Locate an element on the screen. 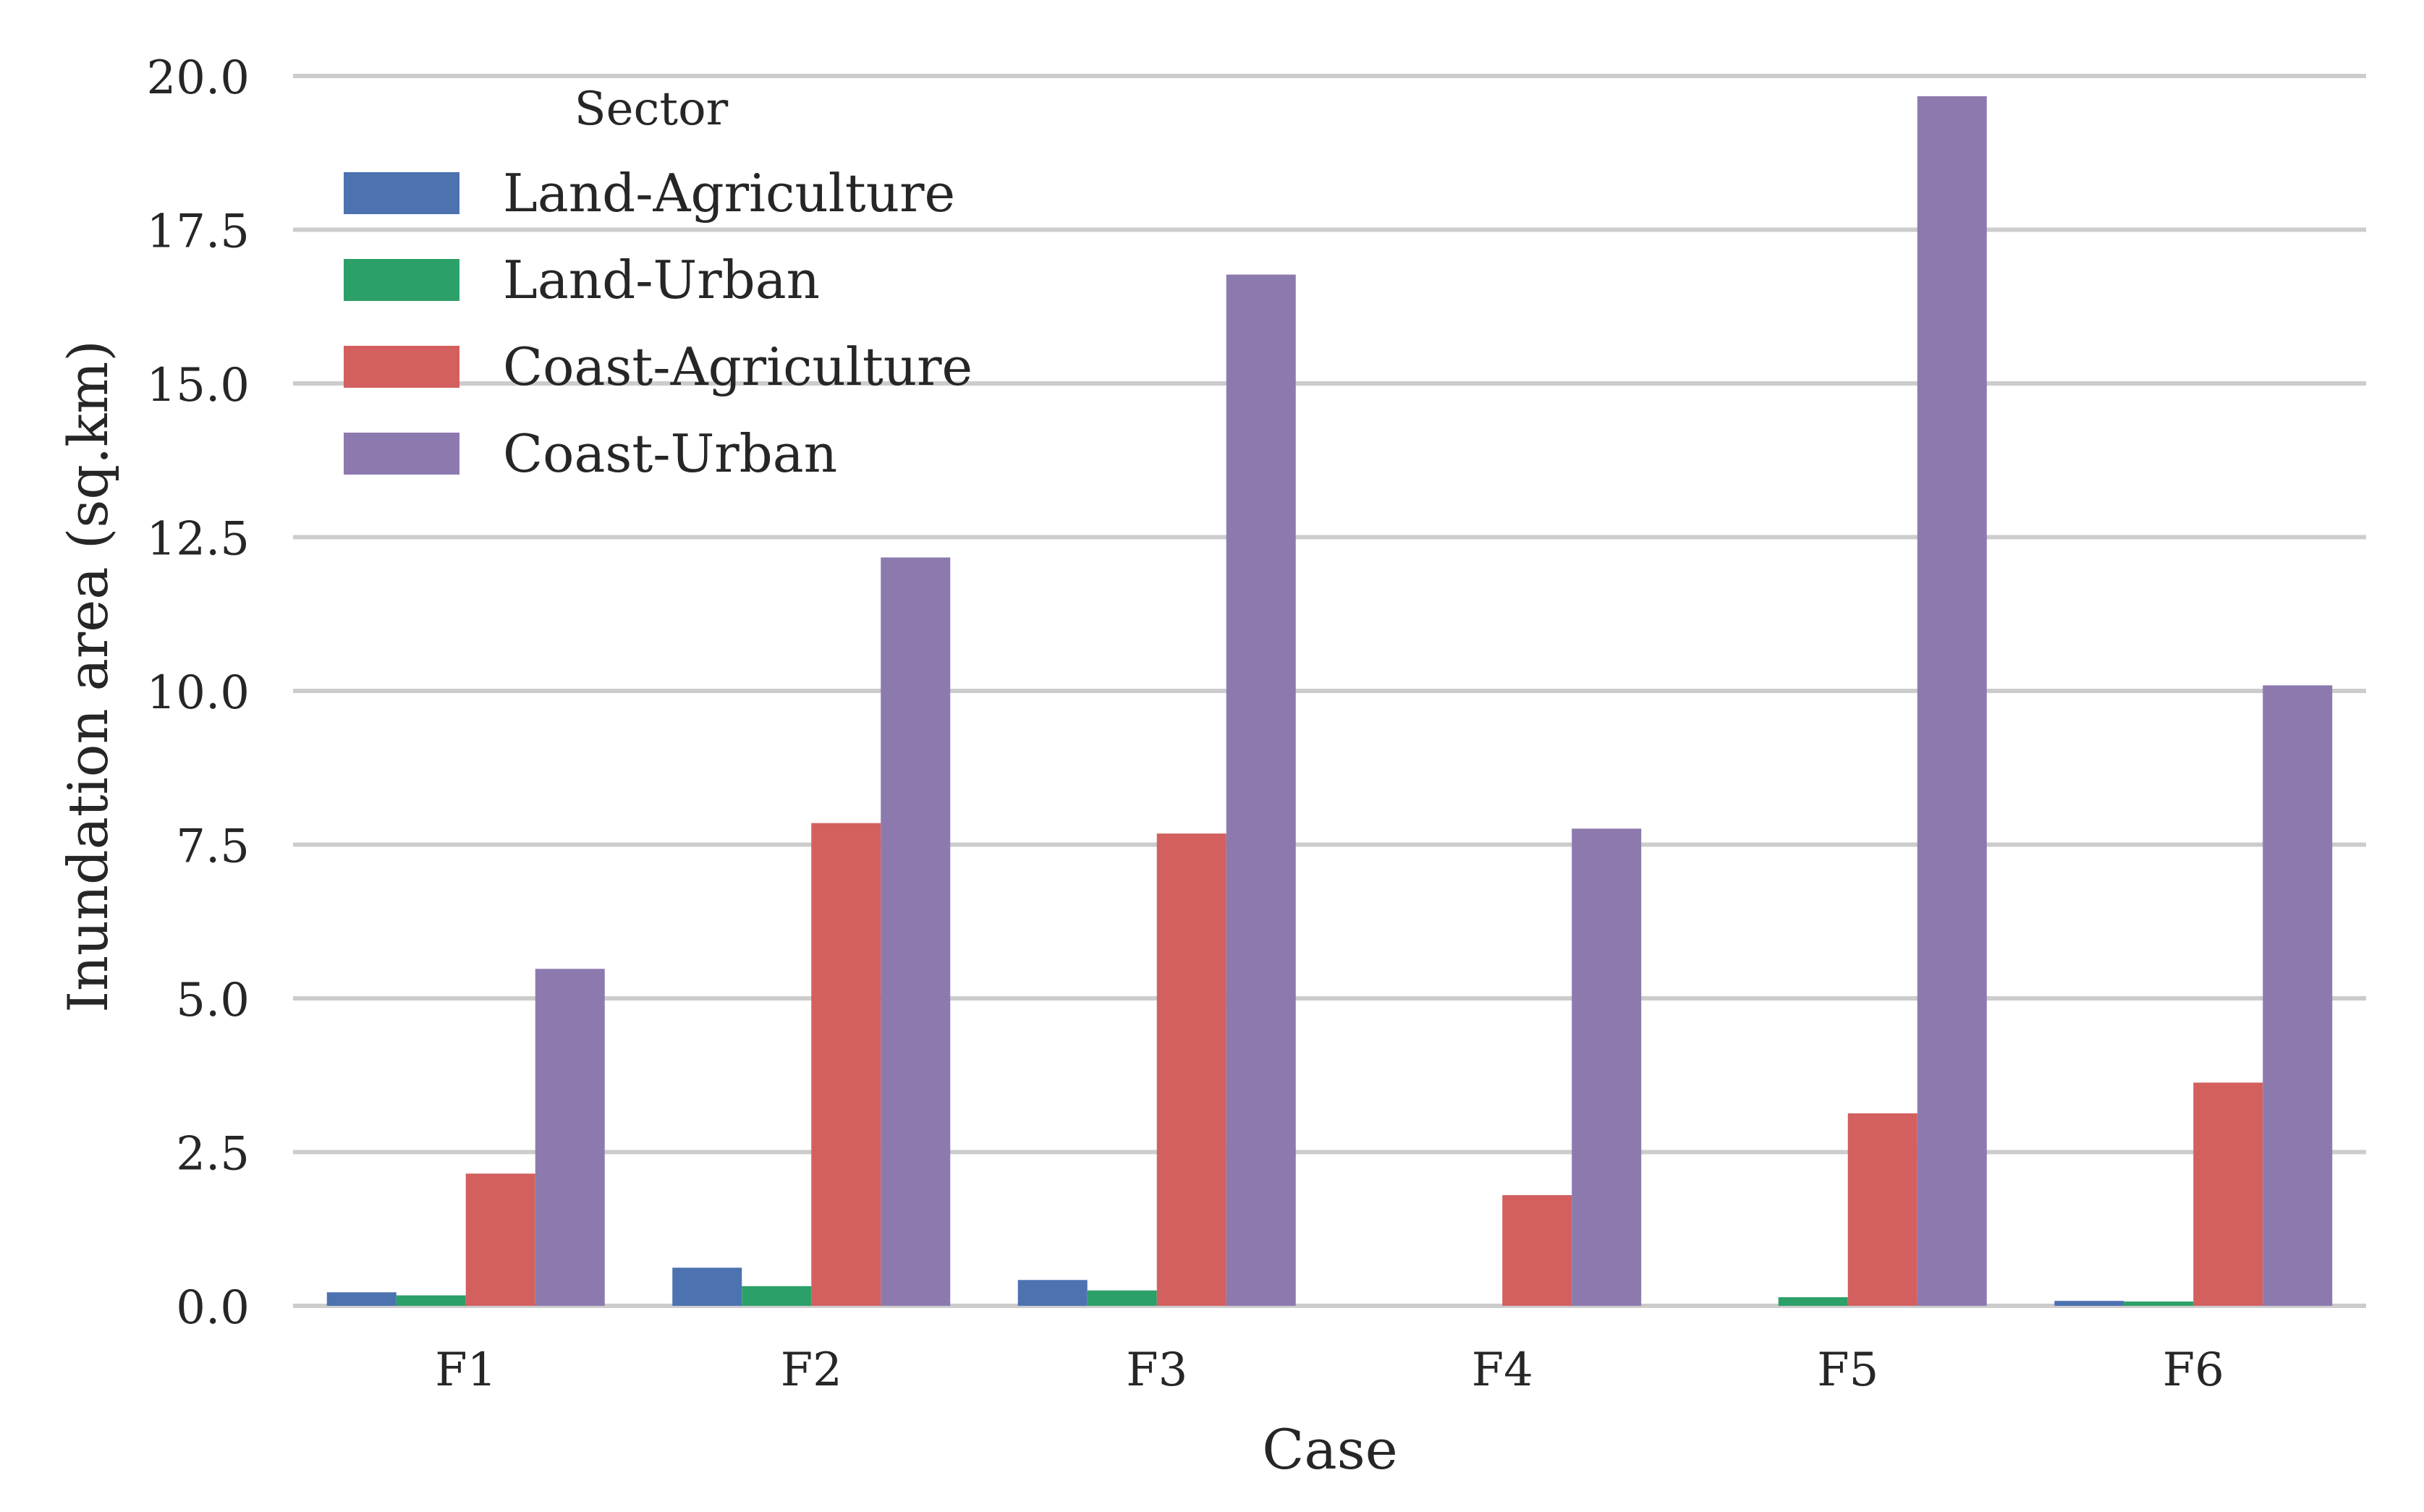  x-tick-label: F6 is located at coordinates (2193, 1370).